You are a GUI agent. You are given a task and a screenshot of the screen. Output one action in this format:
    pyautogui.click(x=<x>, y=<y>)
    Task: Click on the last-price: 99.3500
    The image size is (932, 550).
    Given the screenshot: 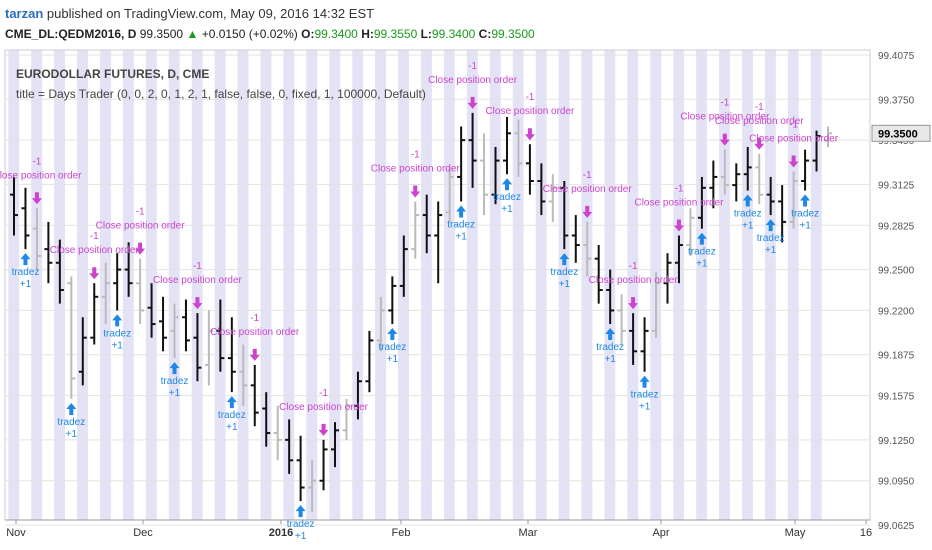 What is the action you would take?
    pyautogui.click(x=161, y=34)
    